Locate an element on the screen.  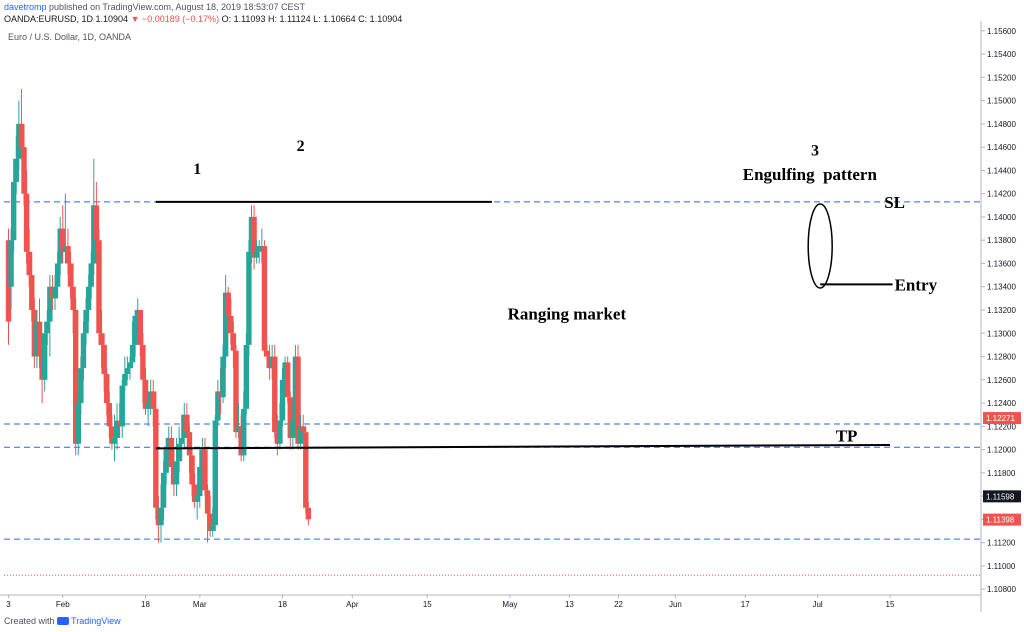
y-tick-label: 1.14000 is located at coordinates (1001, 217).